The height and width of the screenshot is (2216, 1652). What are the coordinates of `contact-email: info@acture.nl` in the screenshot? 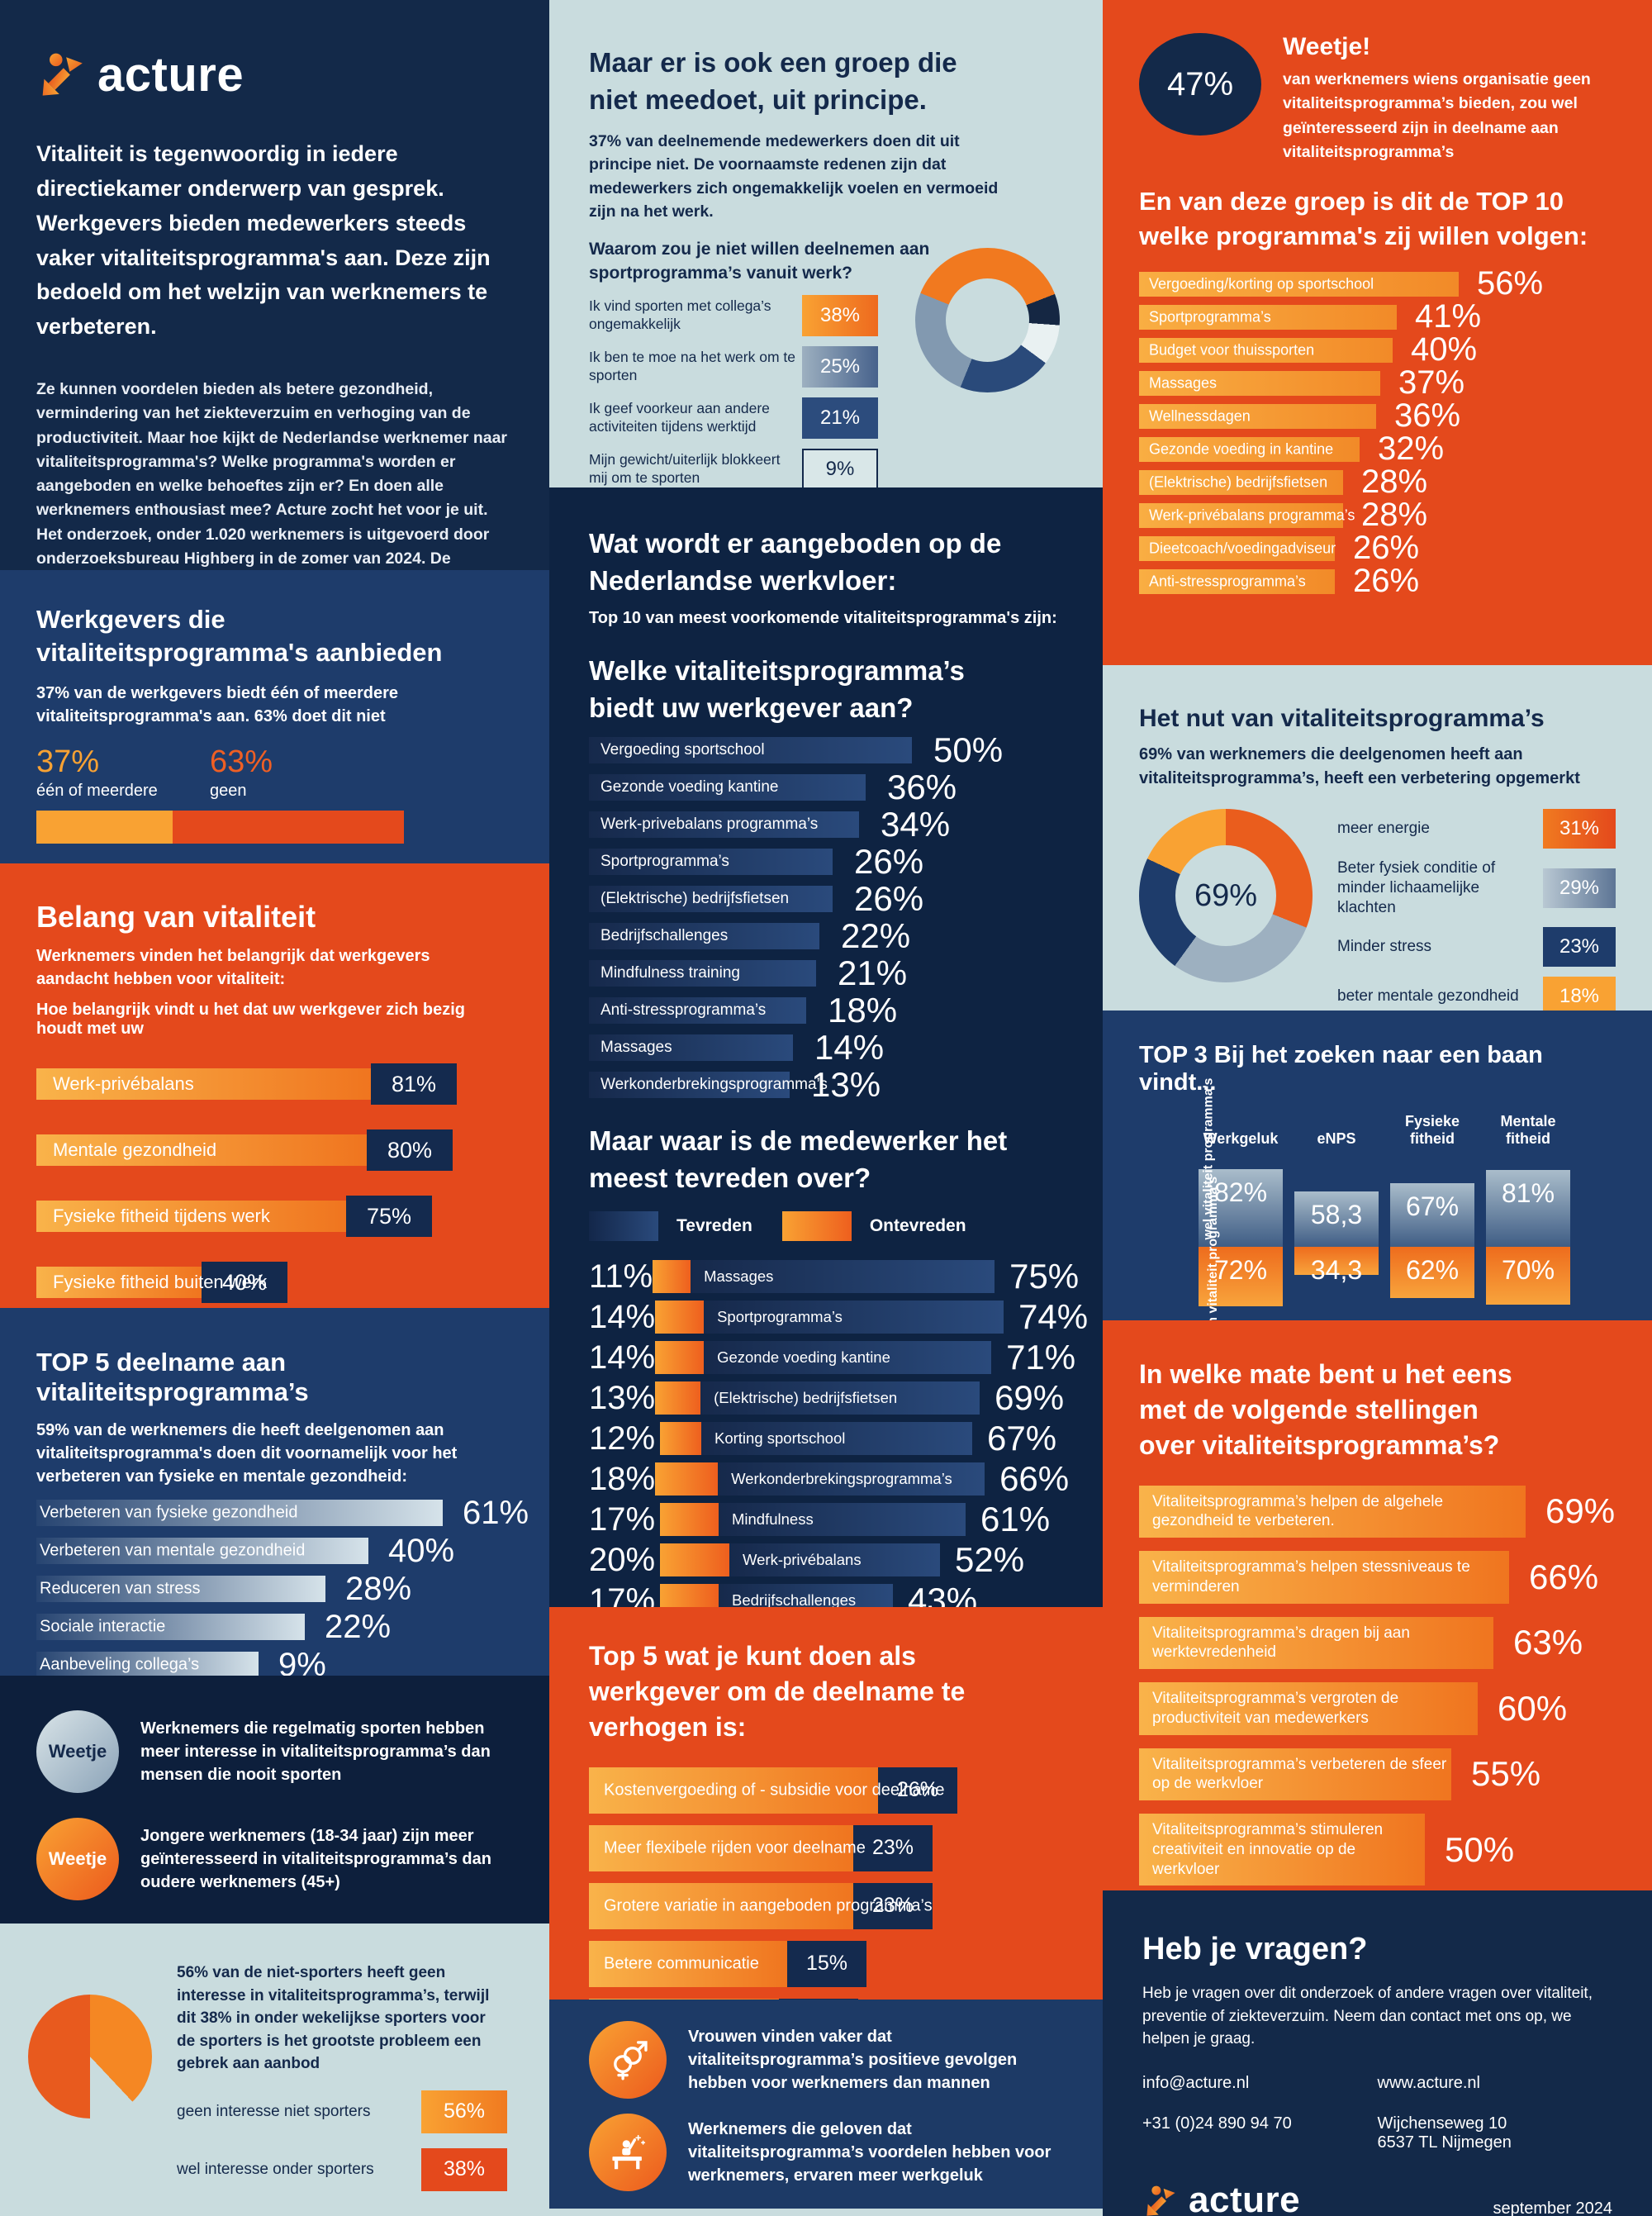 It's located at (1196, 2083).